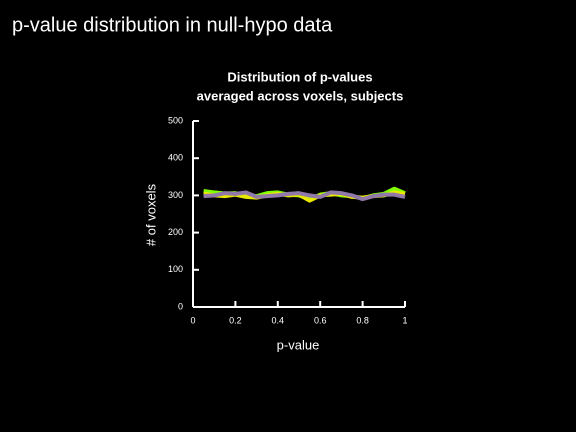  What do you see at coordinates (298, 344) in the screenshot?
I see `x-axis-label: p-value` at bounding box center [298, 344].